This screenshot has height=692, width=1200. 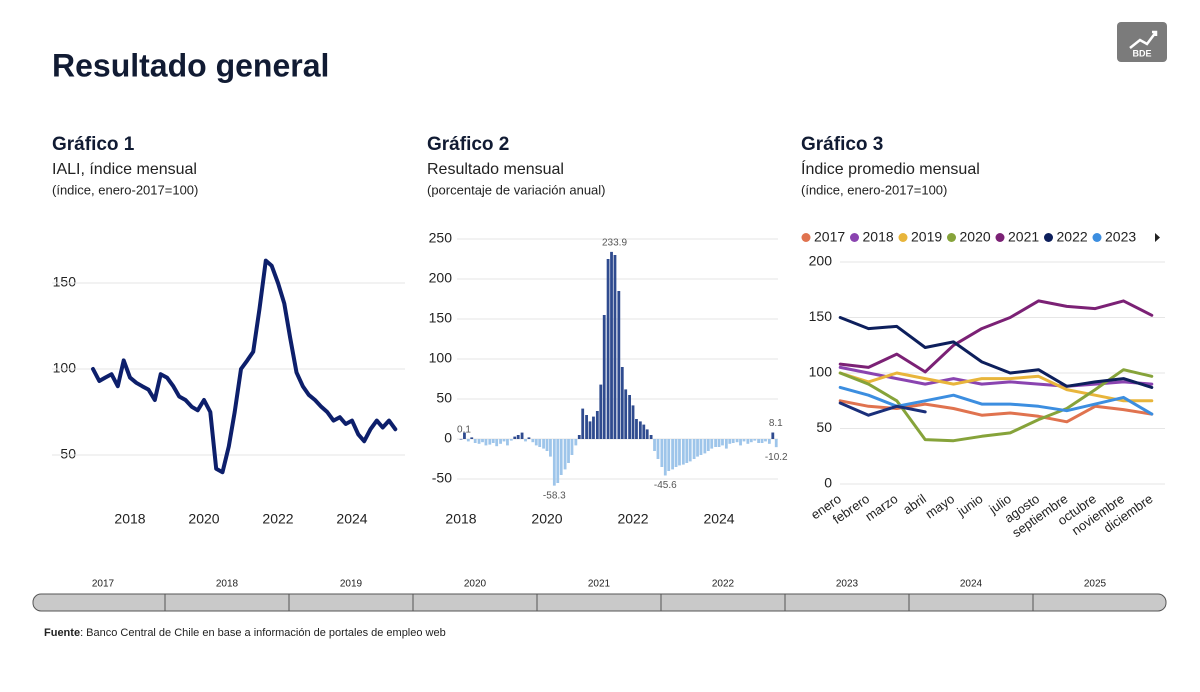 I want to click on footer-label: Fuente, so click(x=62, y=633).